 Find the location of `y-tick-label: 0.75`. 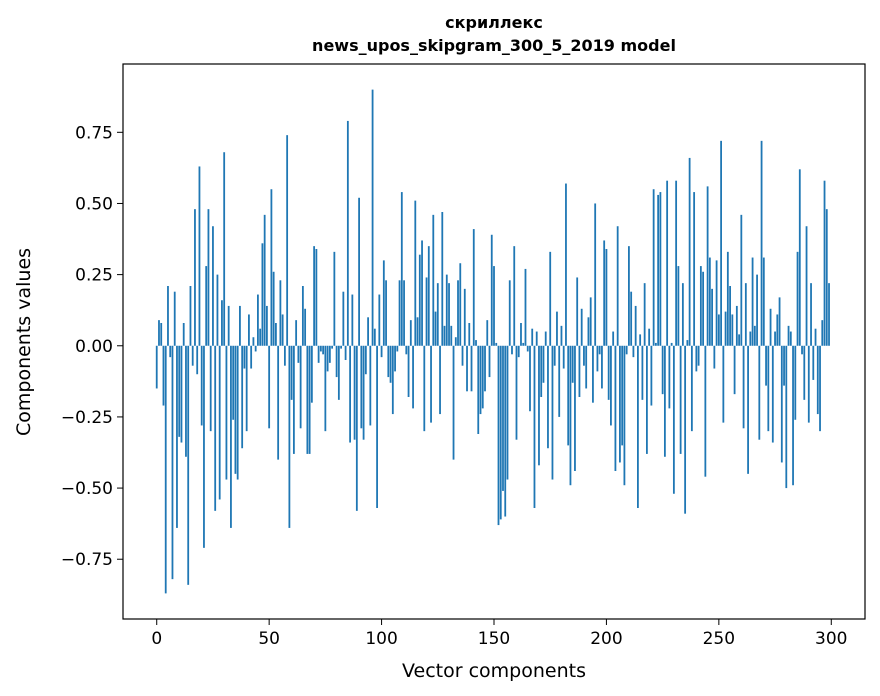

y-tick-label: 0.75 is located at coordinates (94, 133).